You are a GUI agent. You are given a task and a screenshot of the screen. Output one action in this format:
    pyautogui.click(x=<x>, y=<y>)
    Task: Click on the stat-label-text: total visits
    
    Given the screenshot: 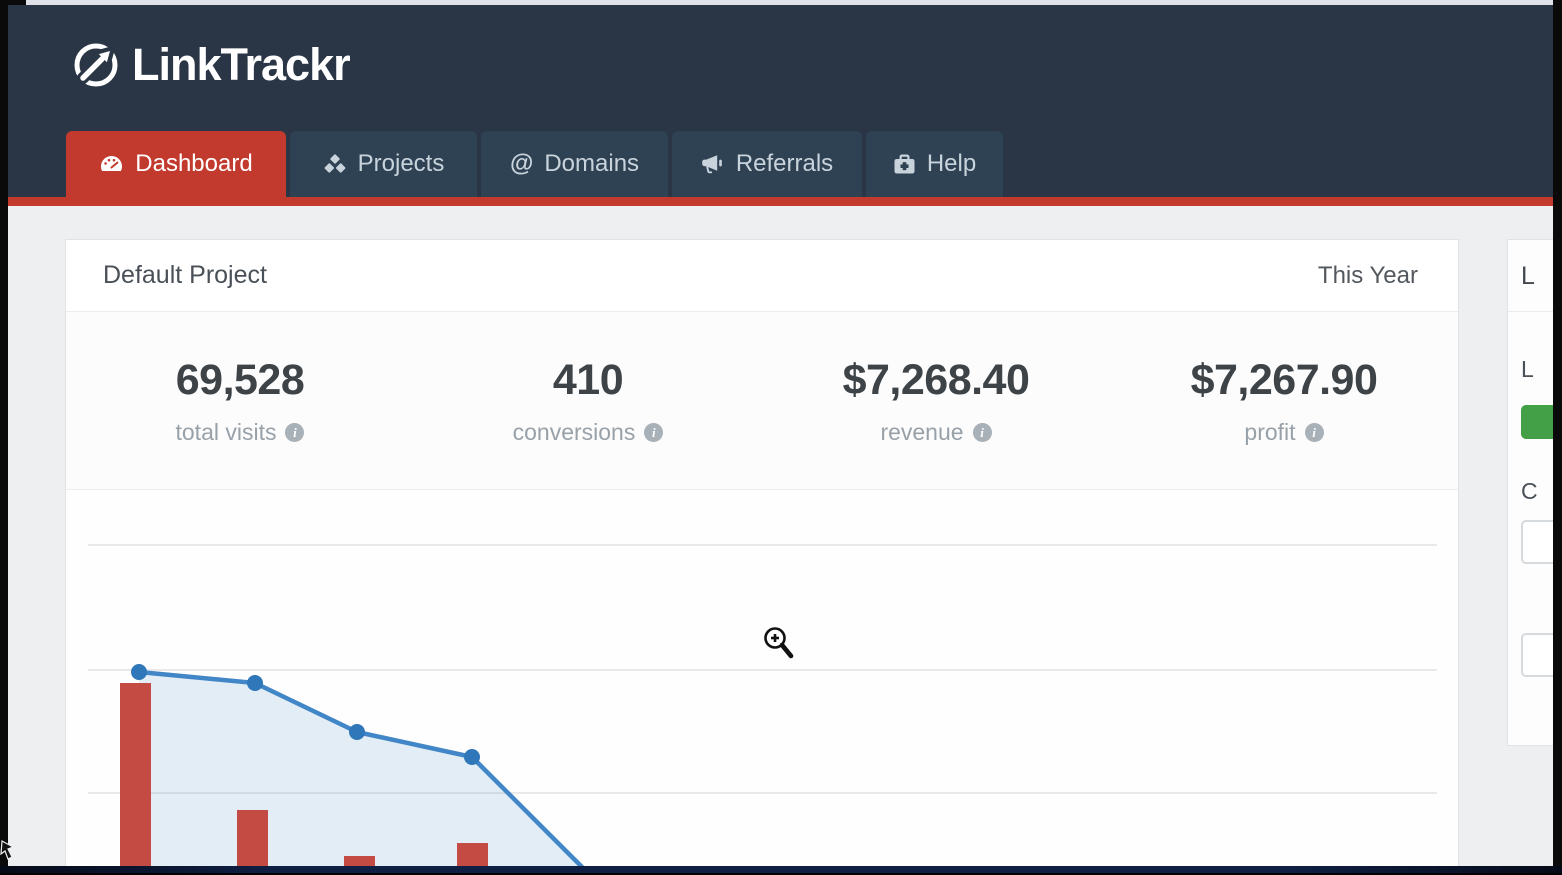 What is the action you would take?
    pyautogui.click(x=226, y=431)
    